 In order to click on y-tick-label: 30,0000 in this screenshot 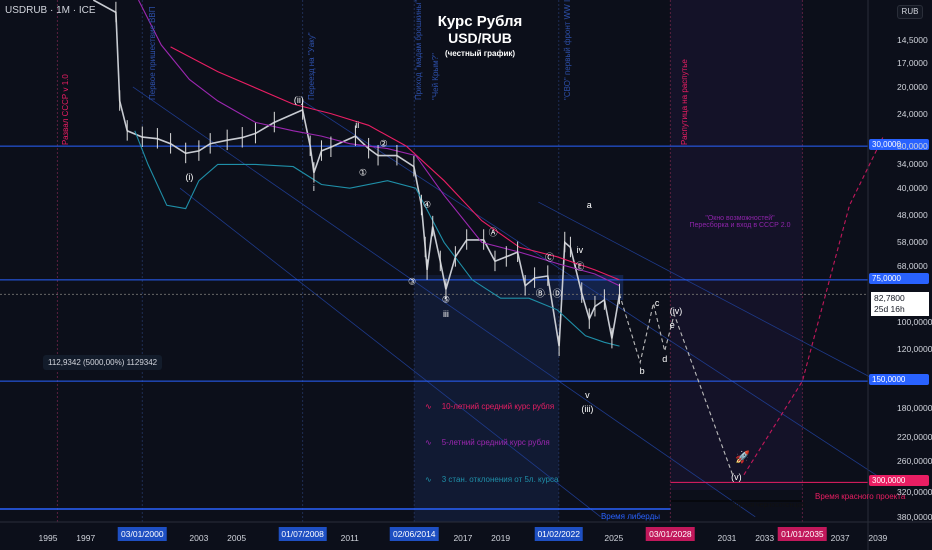, I will do `click(912, 146)`.